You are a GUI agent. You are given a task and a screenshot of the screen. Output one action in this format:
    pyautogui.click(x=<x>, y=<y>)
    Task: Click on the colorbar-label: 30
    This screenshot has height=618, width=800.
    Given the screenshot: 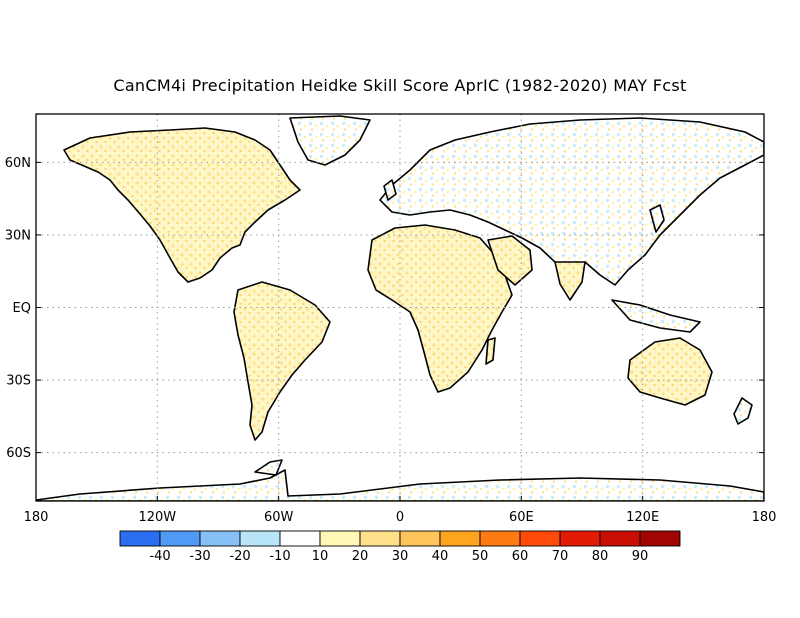 What is the action you would take?
    pyautogui.click(x=400, y=556)
    